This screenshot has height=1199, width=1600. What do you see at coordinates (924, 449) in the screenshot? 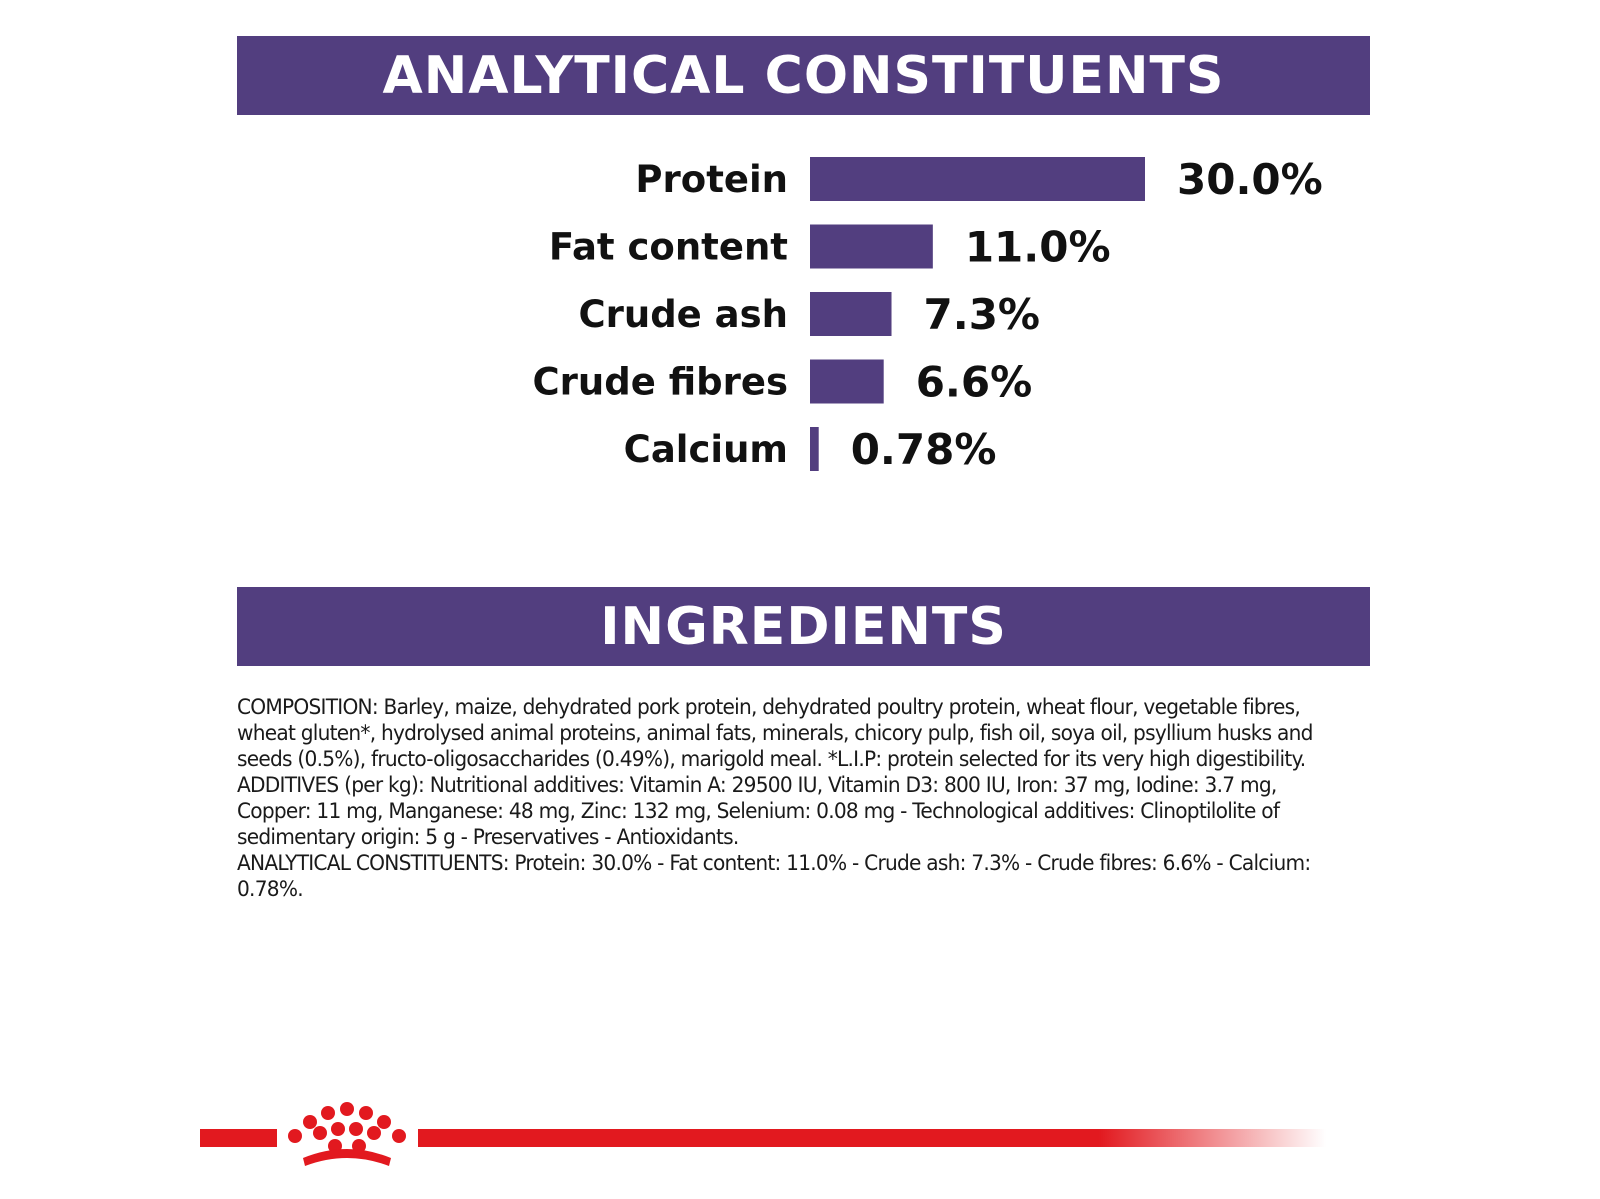
I see `value-label: 0.78%` at bounding box center [924, 449].